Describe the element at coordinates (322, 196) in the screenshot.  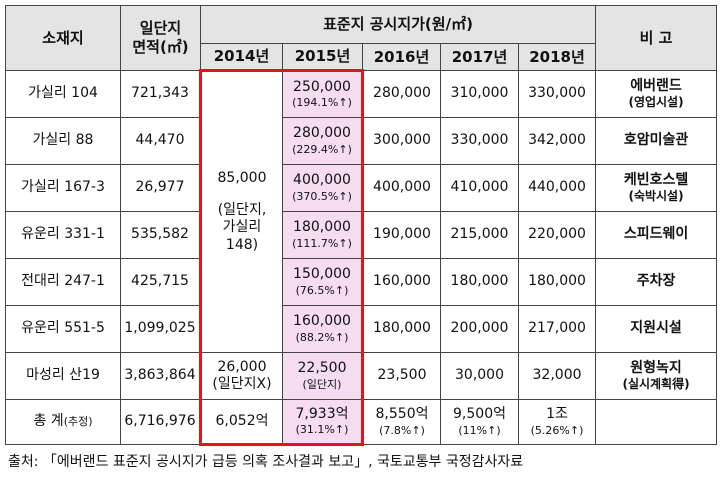
I see `cell-line: (370.5%↑)` at that location.